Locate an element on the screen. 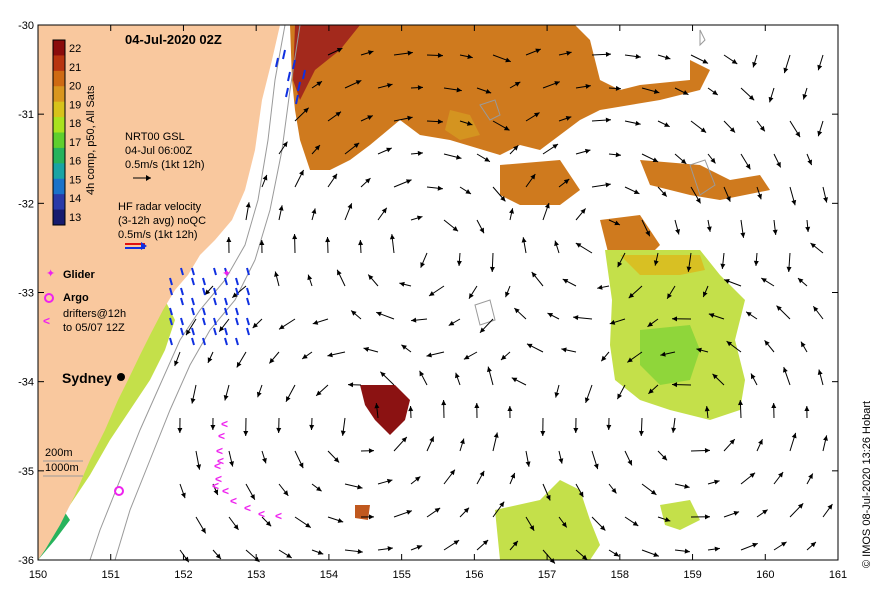  legend-hf-line2: (3-12h avg) noQC is located at coordinates (162, 221).